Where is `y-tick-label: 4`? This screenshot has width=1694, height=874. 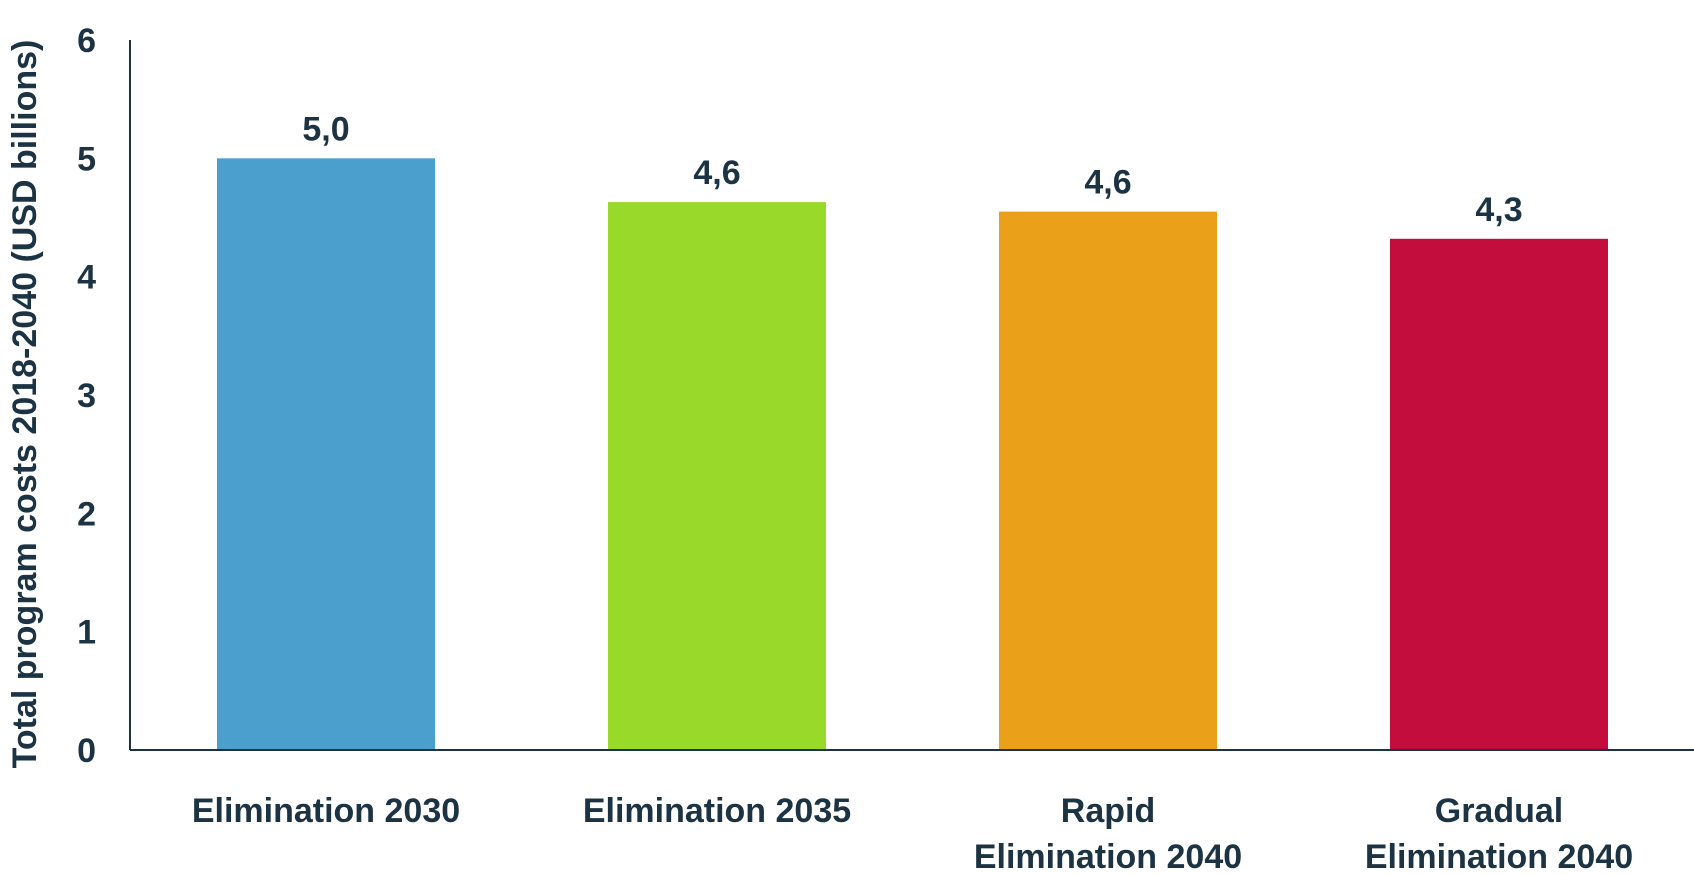 y-tick-label: 4 is located at coordinates (86, 278).